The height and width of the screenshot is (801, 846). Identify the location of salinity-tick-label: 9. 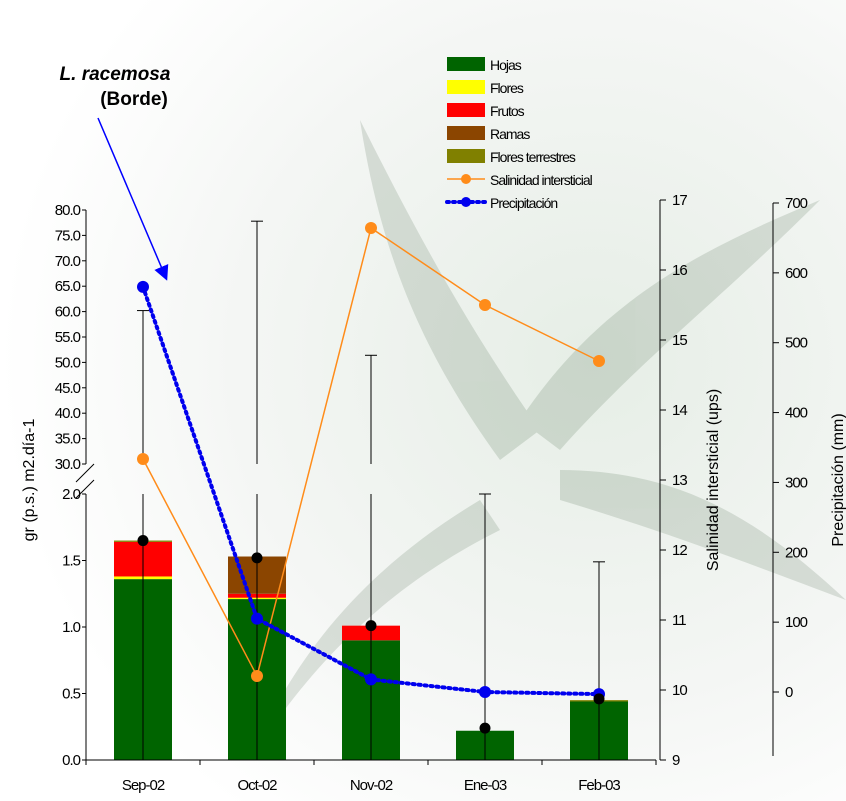
(676, 760).